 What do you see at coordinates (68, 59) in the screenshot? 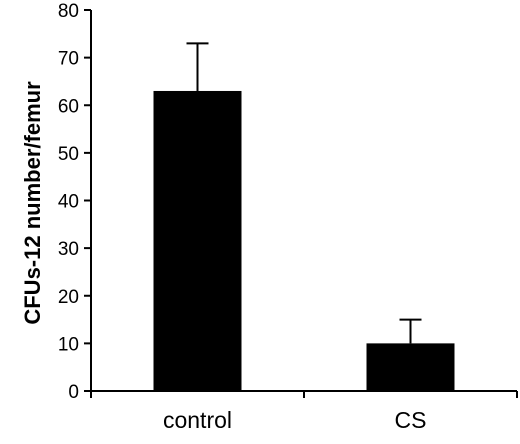
I see `y-tick-label: 70` at bounding box center [68, 59].